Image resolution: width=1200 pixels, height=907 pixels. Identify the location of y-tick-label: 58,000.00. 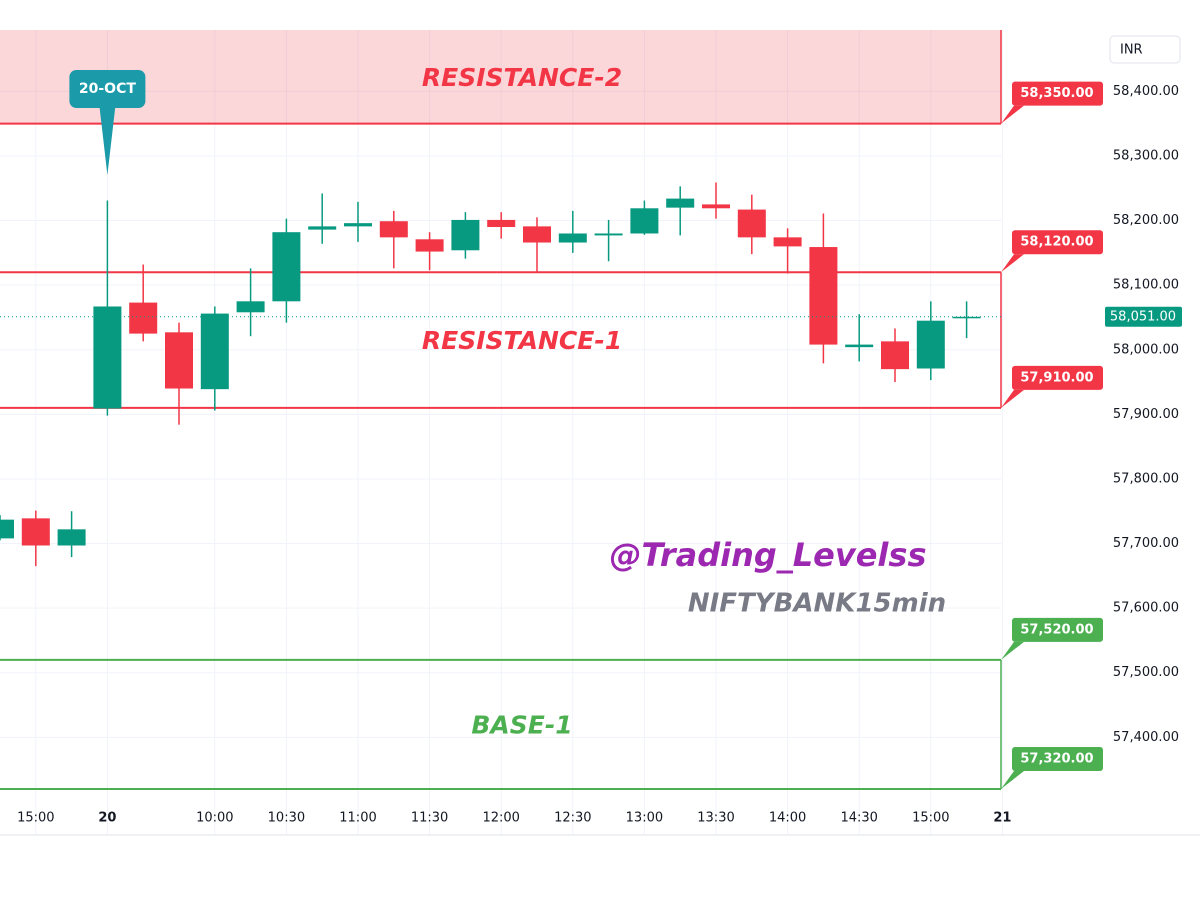
(1146, 349).